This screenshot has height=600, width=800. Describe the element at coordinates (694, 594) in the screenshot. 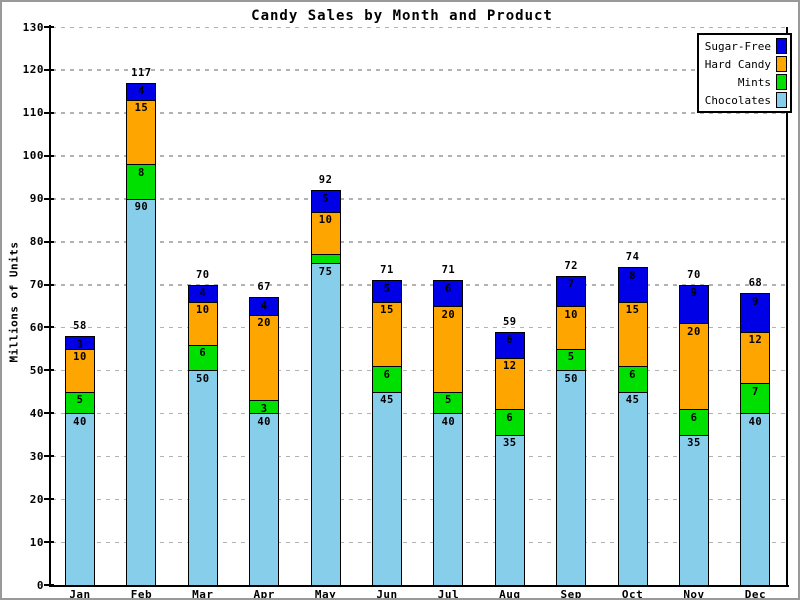

I see `x-tick-label: Nov` at that location.